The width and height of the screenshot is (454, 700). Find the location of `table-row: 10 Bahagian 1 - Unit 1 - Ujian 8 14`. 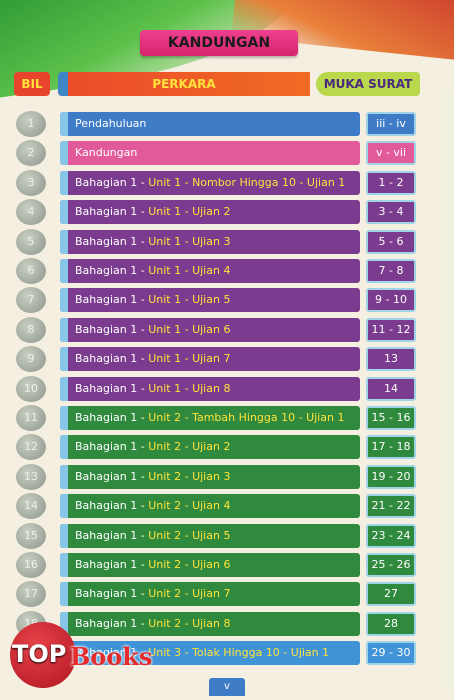

table-row: 10 Bahagian 1 - Unit 1 - Ujian 8 14 is located at coordinates (227, 388).